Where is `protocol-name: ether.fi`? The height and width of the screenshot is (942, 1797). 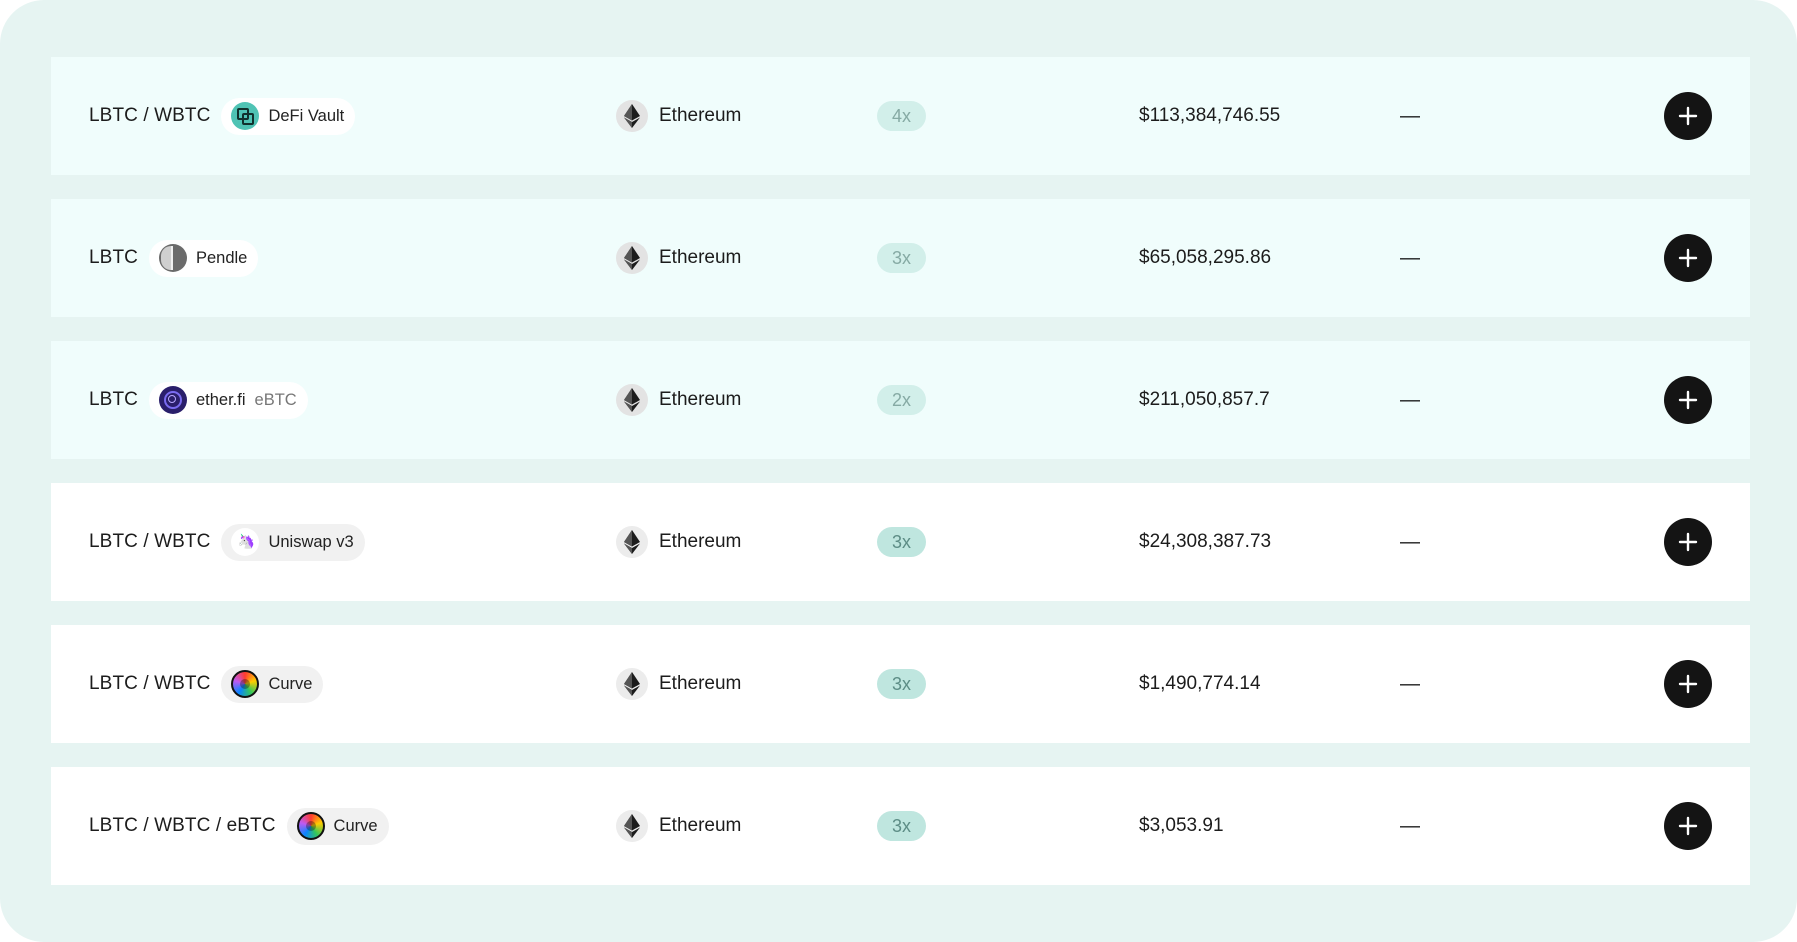 protocol-name: ether.fi is located at coordinates (220, 399).